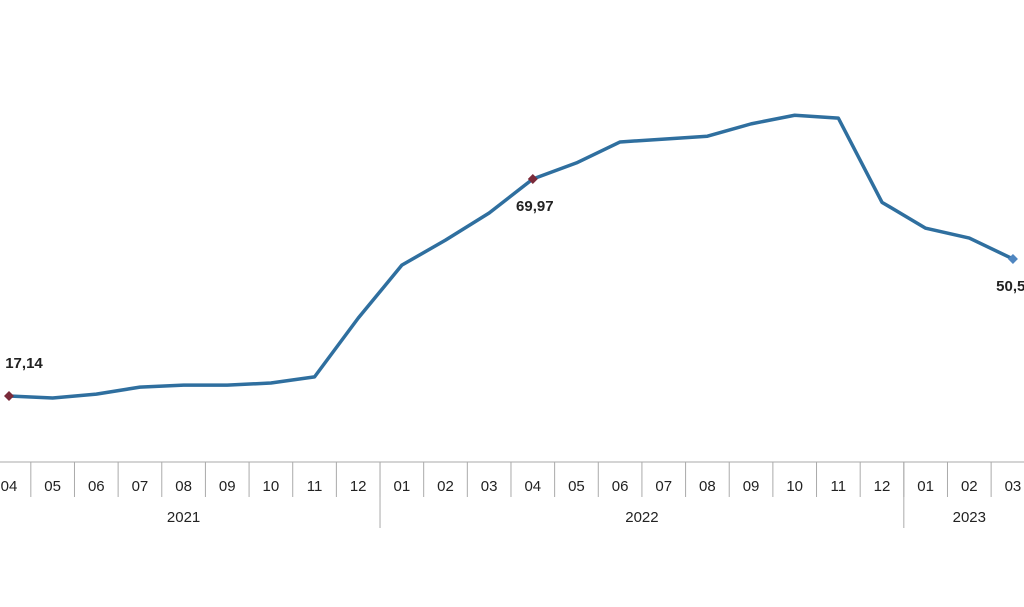  Describe the element at coordinates (183, 517) in the screenshot. I see `year-label: 2021` at that location.